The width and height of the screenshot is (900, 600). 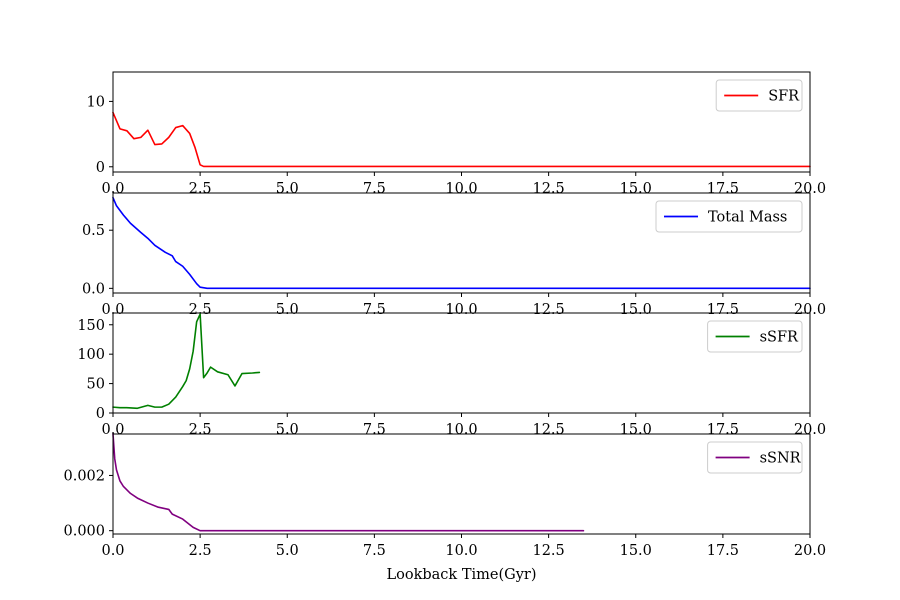 What do you see at coordinates (93, 289) in the screenshot?
I see `y-tick-label: 0.0` at bounding box center [93, 289].